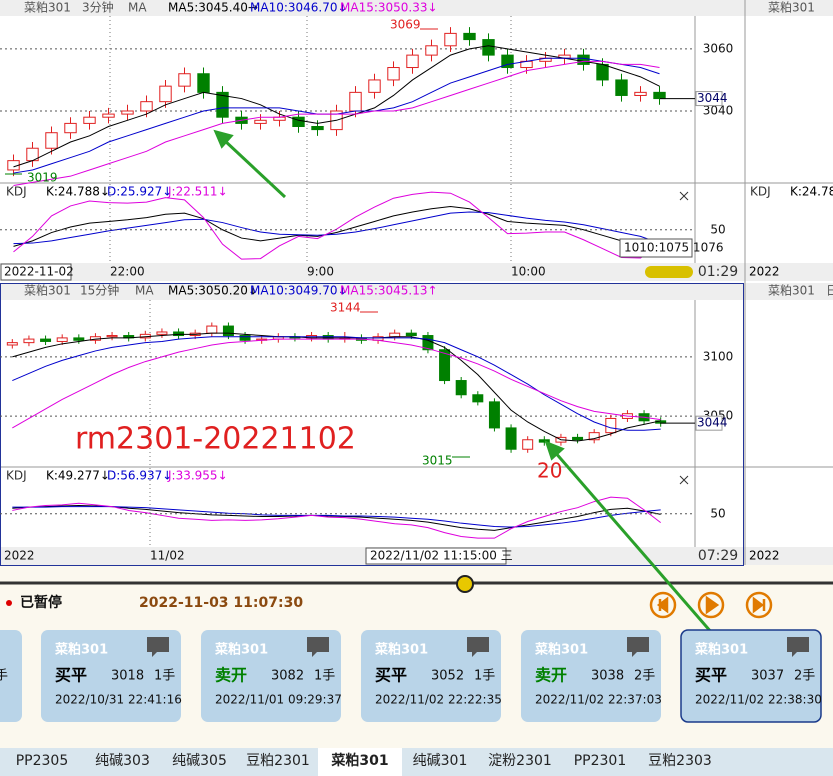 This screenshot has height=776, width=833. Describe the element at coordinates (788, 282) in the screenshot. I see `side-panels: 菜粕301 KDJ K:24.78 2022 菜粕301 日 2022` at that location.